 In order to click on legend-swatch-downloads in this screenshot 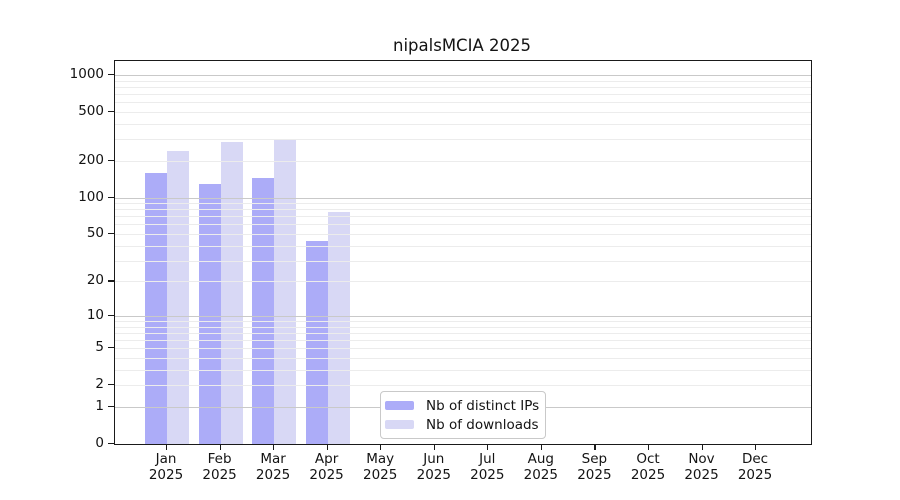, I will do `click(399, 424)`.